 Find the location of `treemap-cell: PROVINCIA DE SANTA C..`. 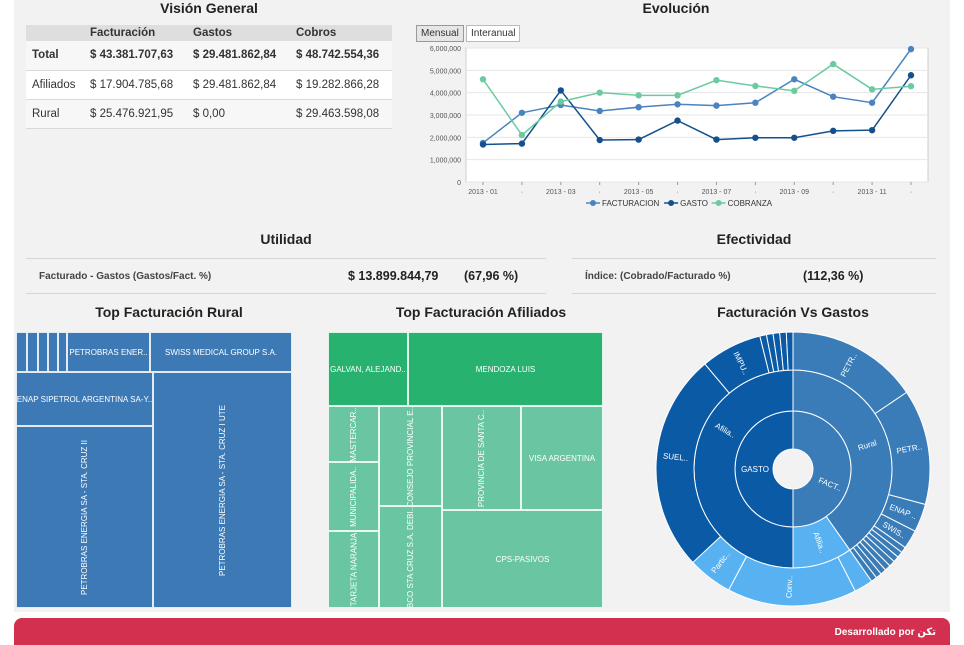

treemap-cell: PROVINCIA DE SANTA C.. is located at coordinates (481, 458).